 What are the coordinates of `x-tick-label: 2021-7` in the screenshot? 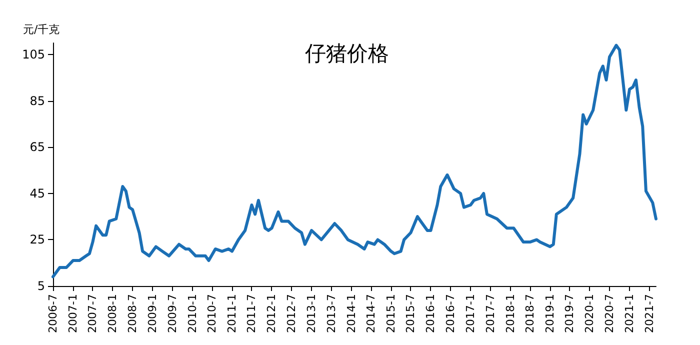 It's located at (649, 313).